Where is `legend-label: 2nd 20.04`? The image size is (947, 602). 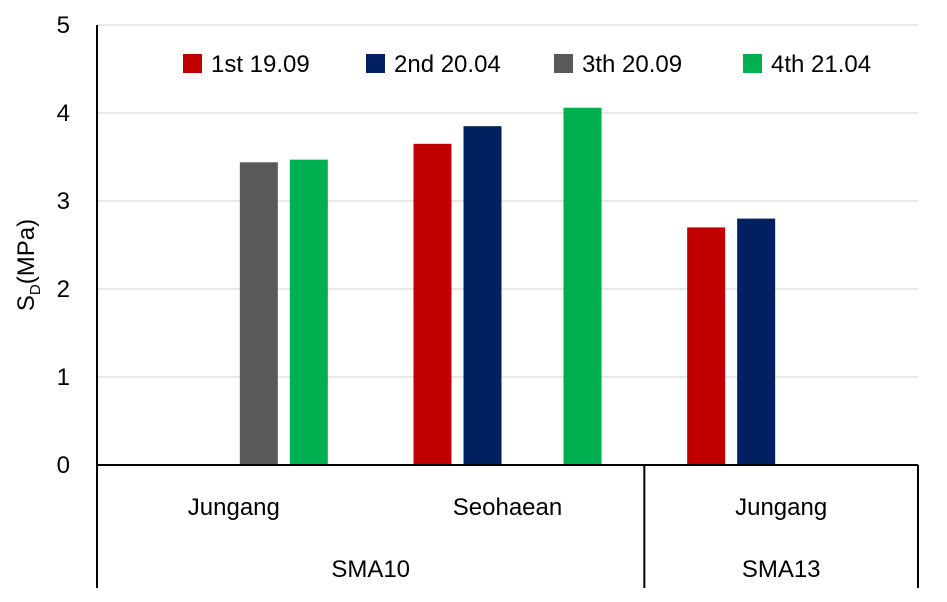 legend-label: 2nd 20.04 is located at coordinates (447, 64).